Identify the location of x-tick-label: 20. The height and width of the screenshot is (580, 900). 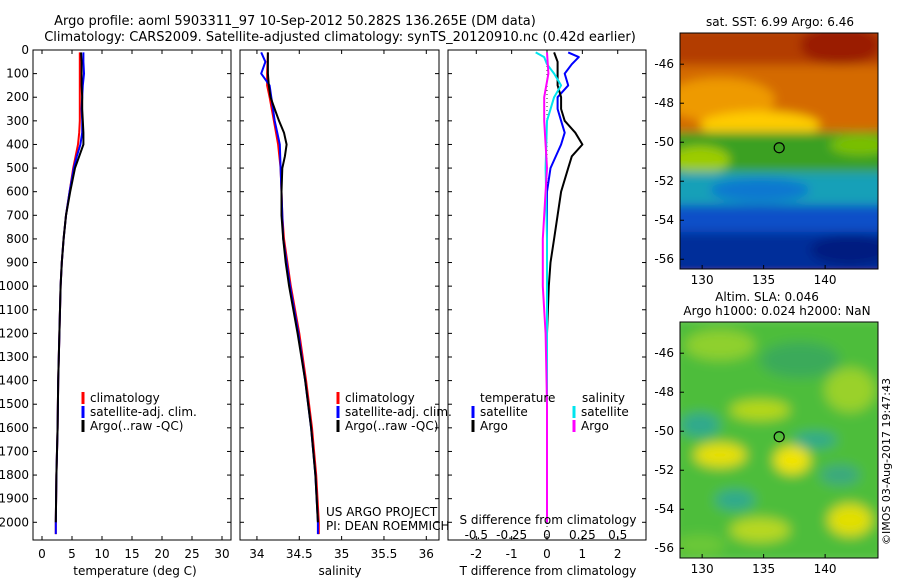
(161, 554).